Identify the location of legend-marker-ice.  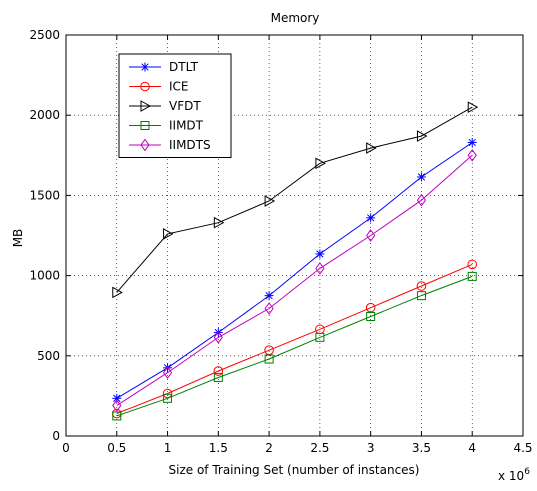
(145, 86).